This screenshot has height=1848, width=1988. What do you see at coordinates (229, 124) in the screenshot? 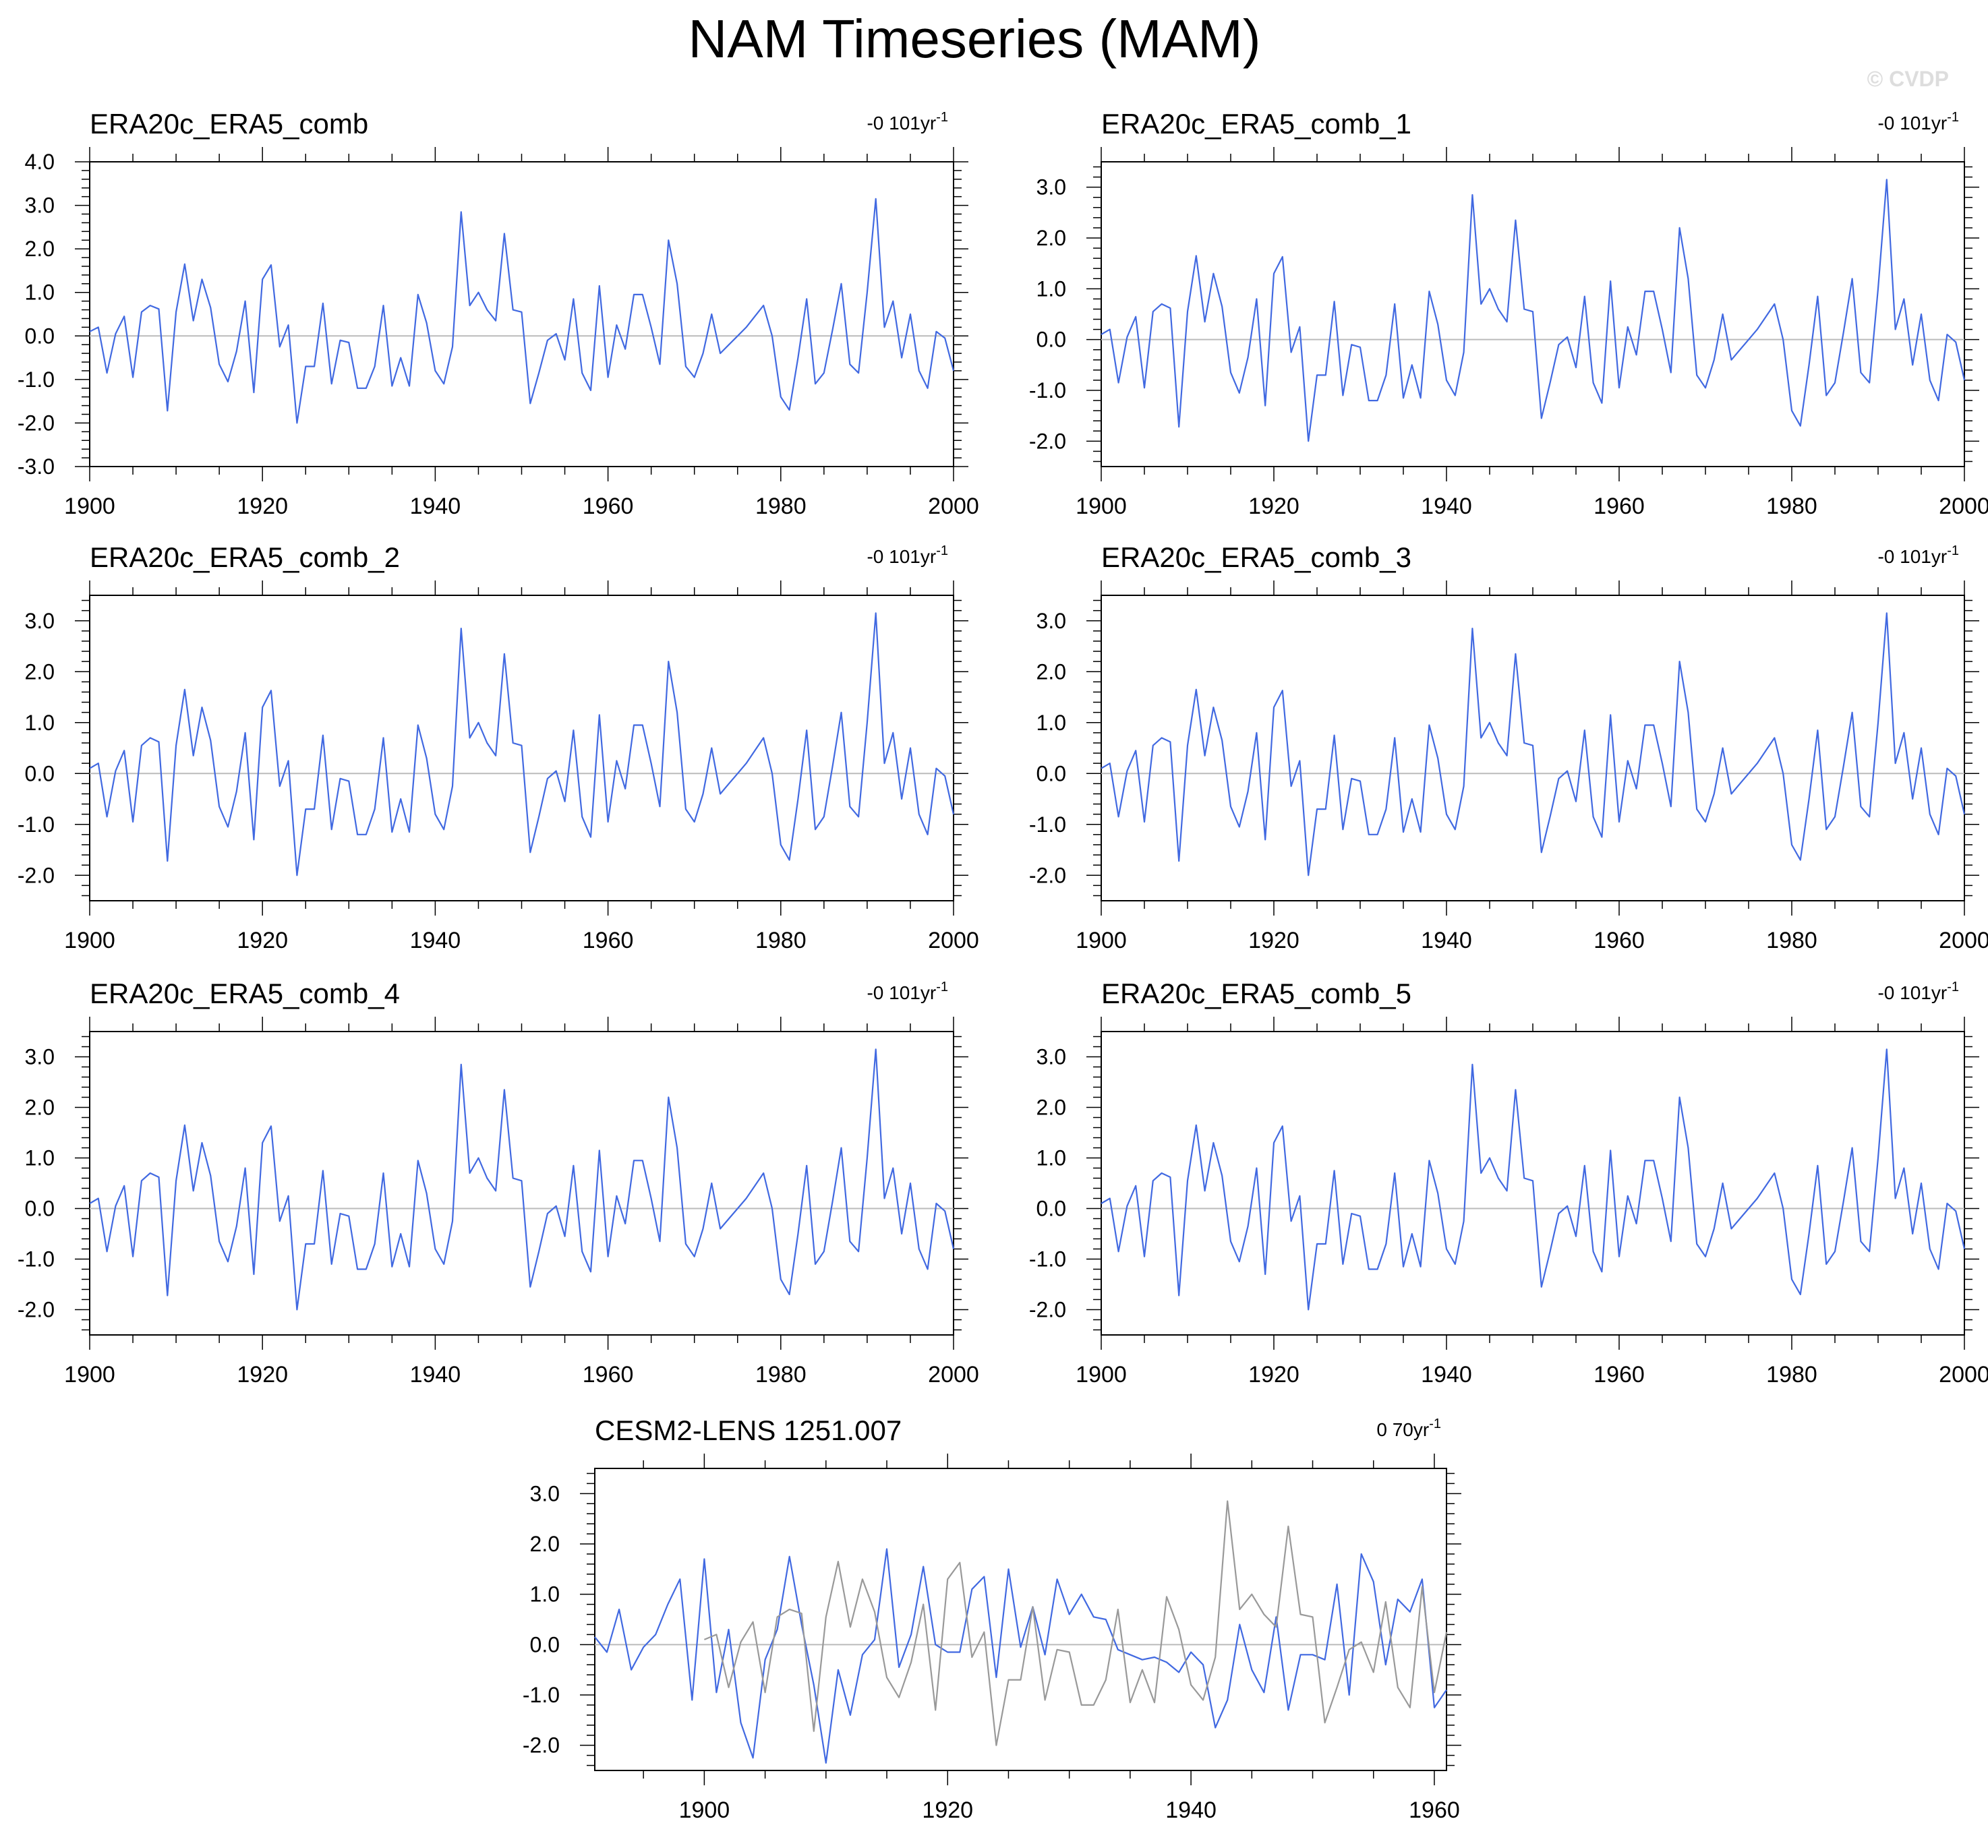
I see `panel-title: ERA20c_ERA5_comb` at bounding box center [229, 124].